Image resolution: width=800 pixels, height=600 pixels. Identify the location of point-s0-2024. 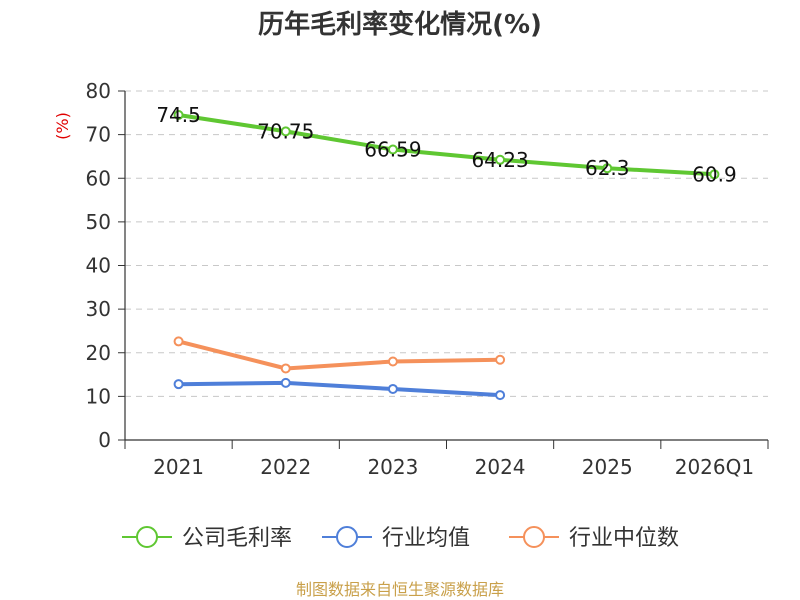
(500, 159).